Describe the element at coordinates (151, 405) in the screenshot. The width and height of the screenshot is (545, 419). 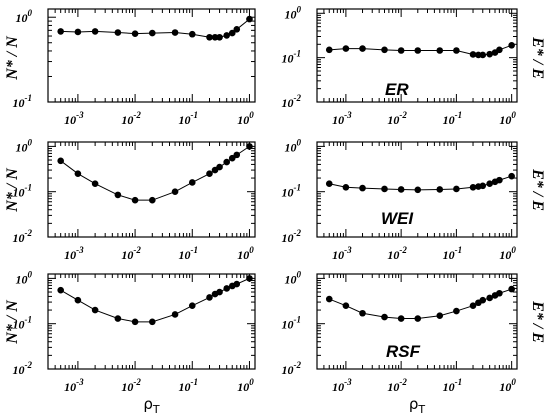
I see `x-axis-title: ρT` at that location.